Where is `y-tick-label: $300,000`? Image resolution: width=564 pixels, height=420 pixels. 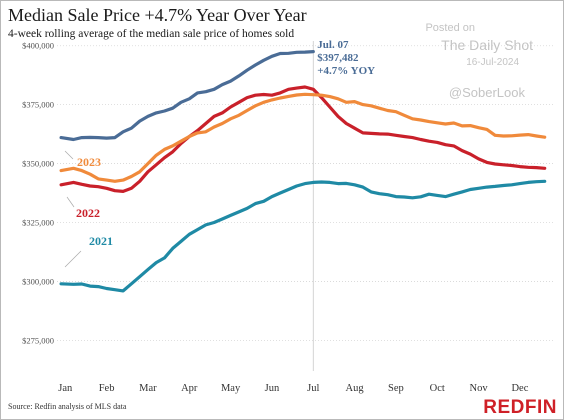
y-tick-label: $300,000 is located at coordinates (38, 281).